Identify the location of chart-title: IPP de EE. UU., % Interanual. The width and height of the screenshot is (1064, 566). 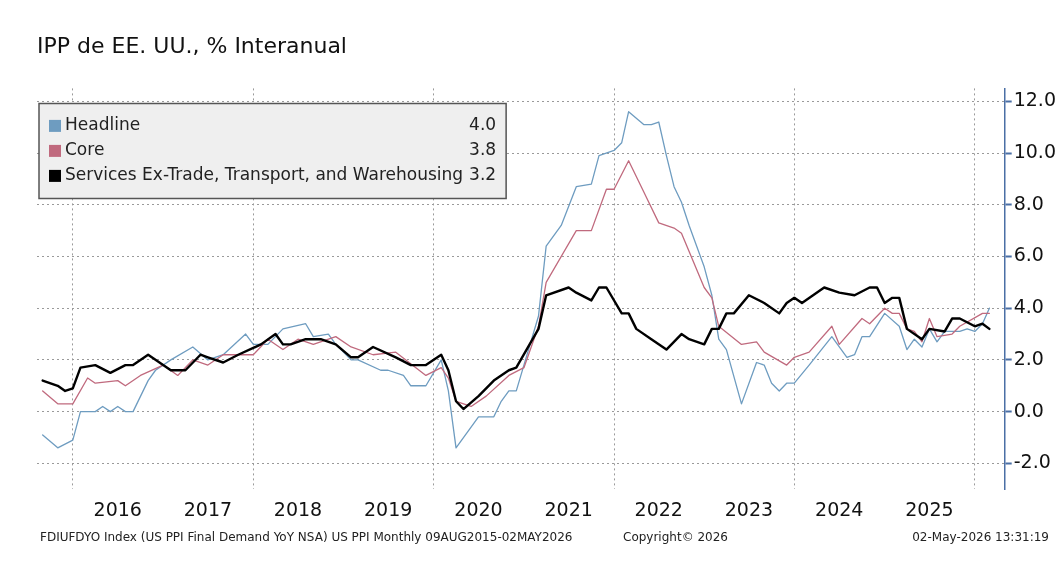
(192, 45).